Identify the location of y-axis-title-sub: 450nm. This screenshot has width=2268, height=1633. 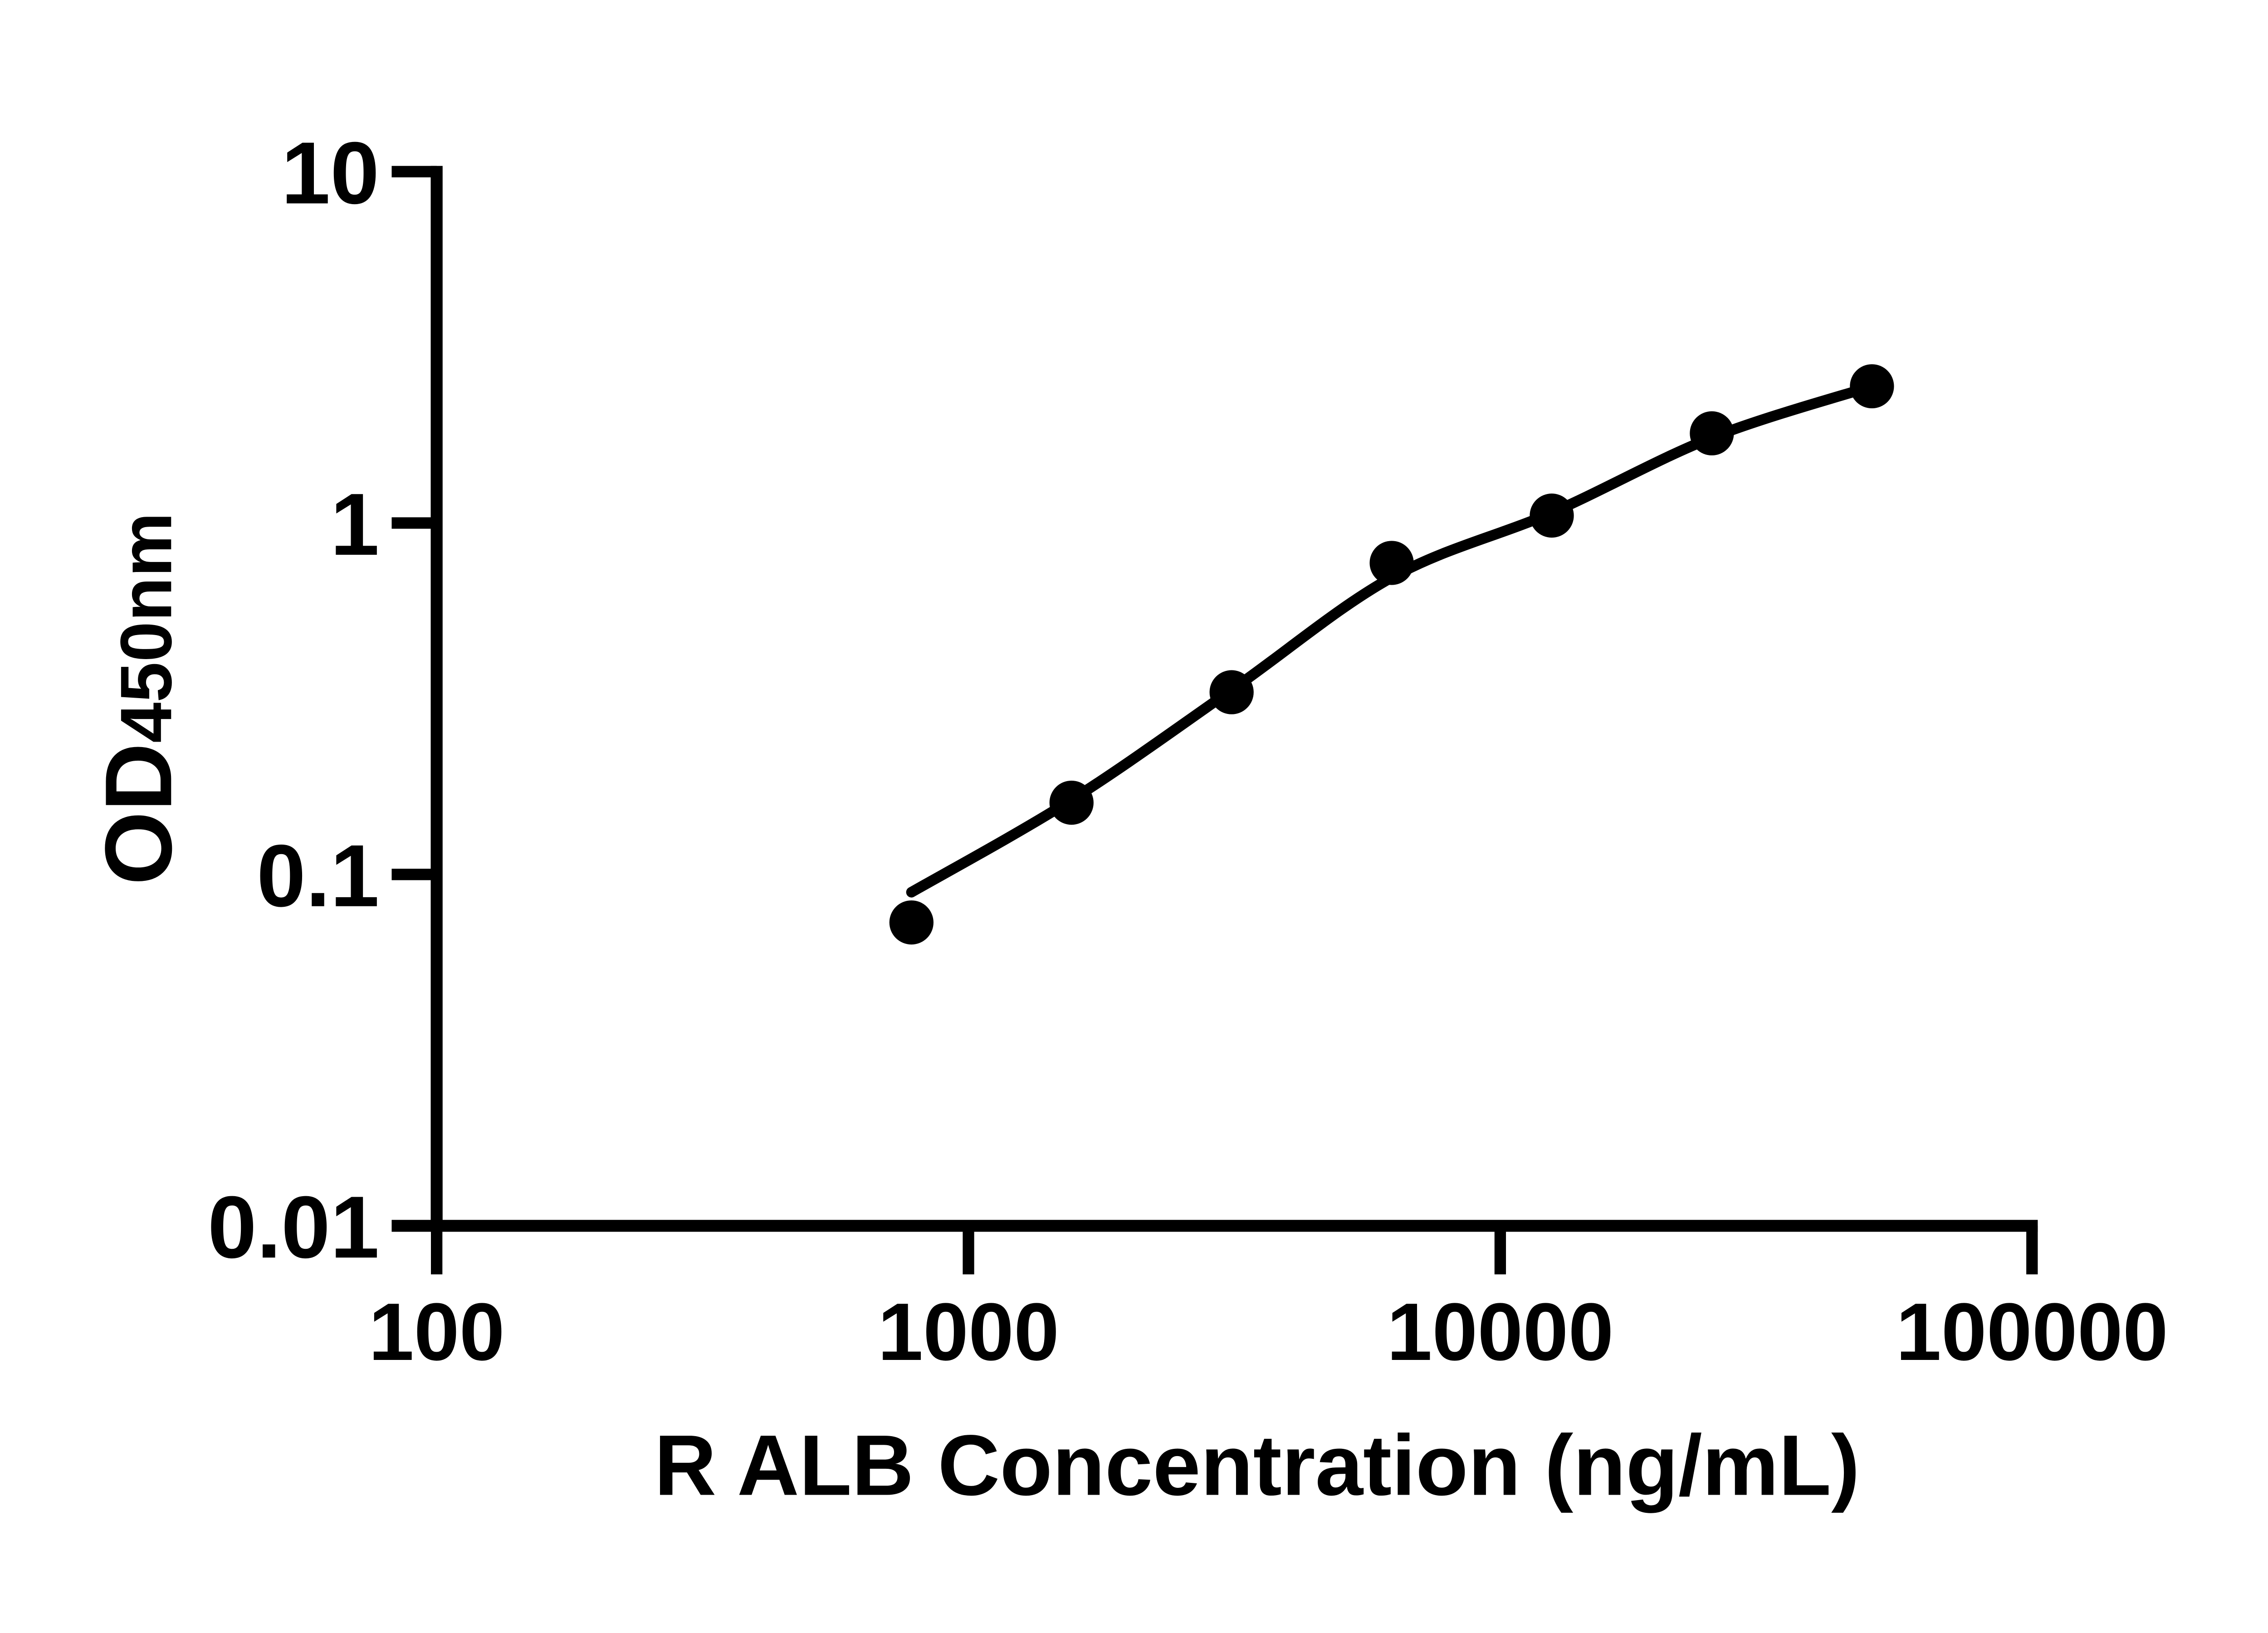
(146, 627).